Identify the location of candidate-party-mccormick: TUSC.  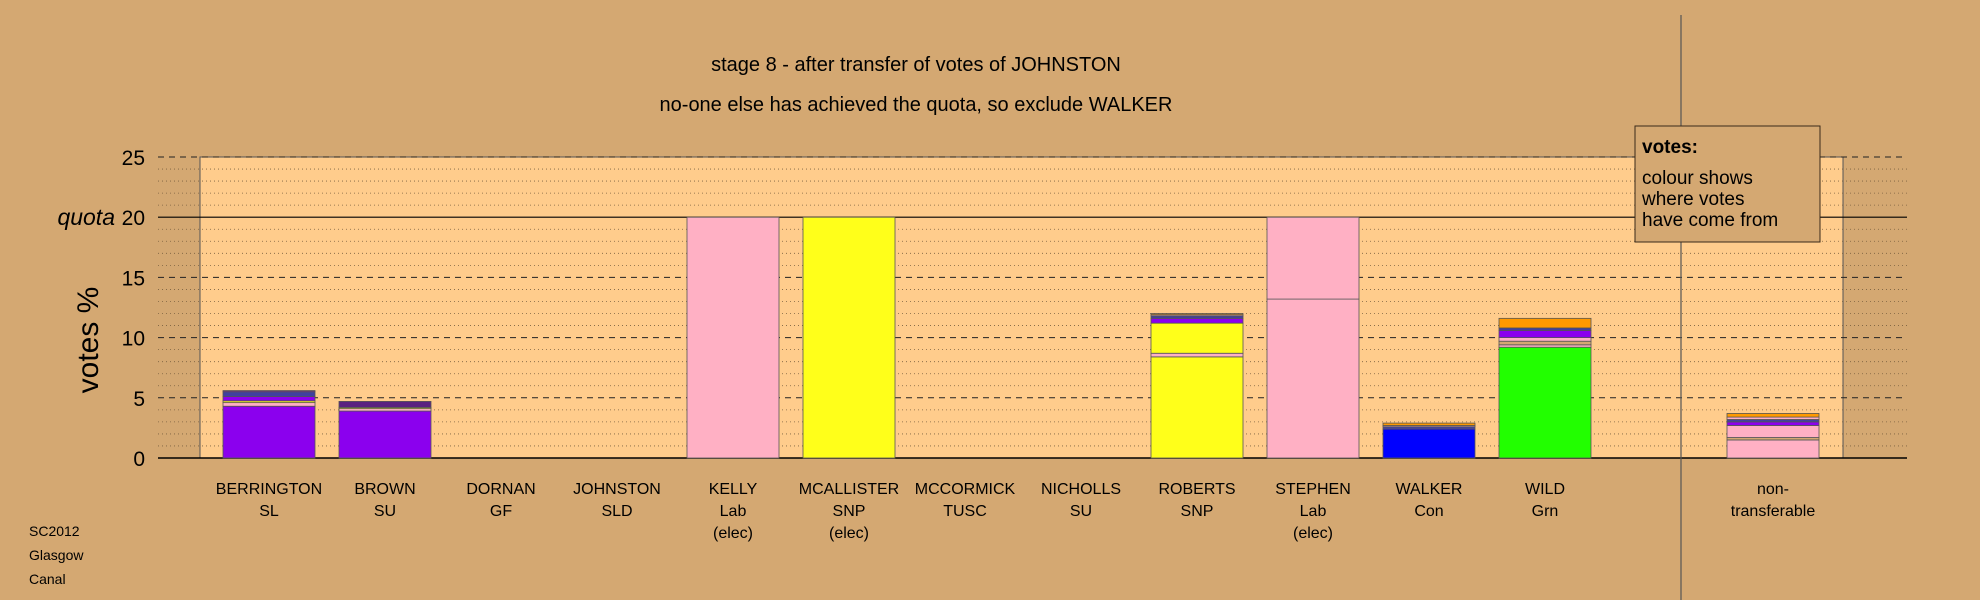
(965, 511).